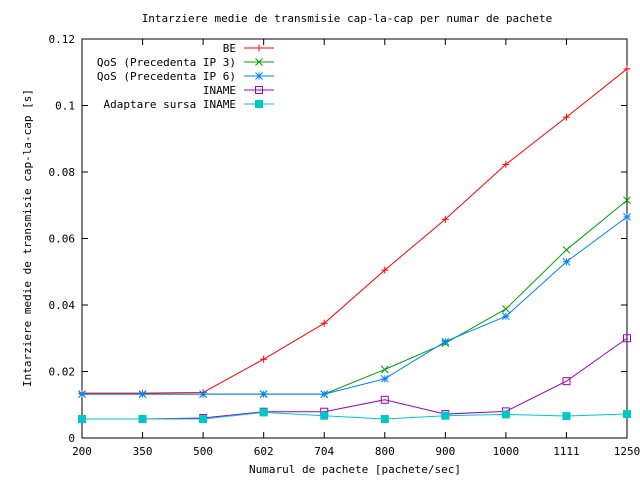 The width and height of the screenshot is (640, 485). Describe the element at coordinates (62, 305) in the screenshot. I see `y-tick-label: 0.04` at that location.